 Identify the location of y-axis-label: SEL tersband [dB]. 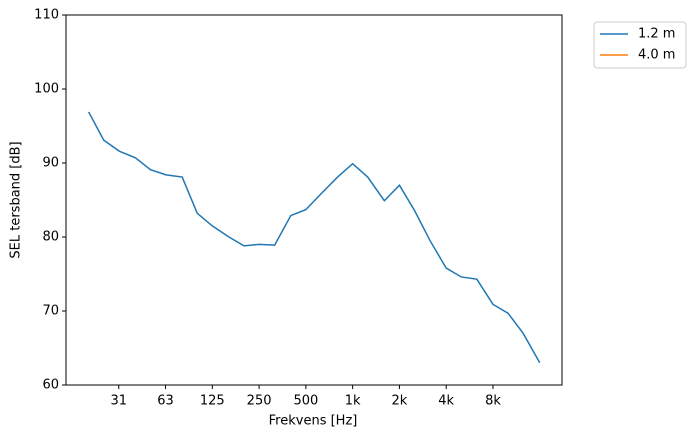
(16, 199).